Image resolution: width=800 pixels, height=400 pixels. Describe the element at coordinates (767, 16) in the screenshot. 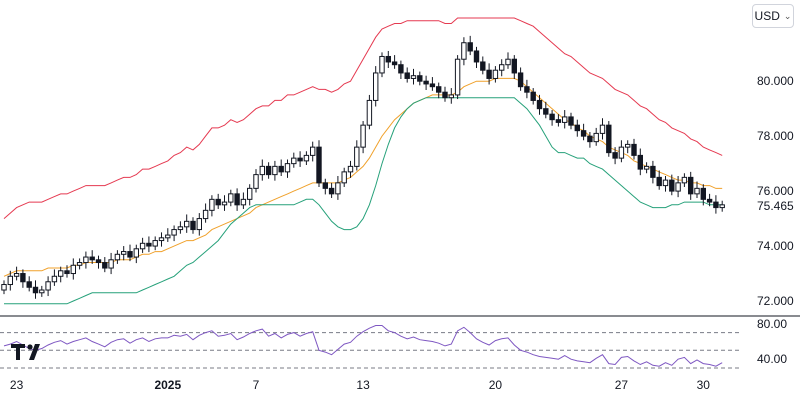

I see `currency-label: USD` at that location.